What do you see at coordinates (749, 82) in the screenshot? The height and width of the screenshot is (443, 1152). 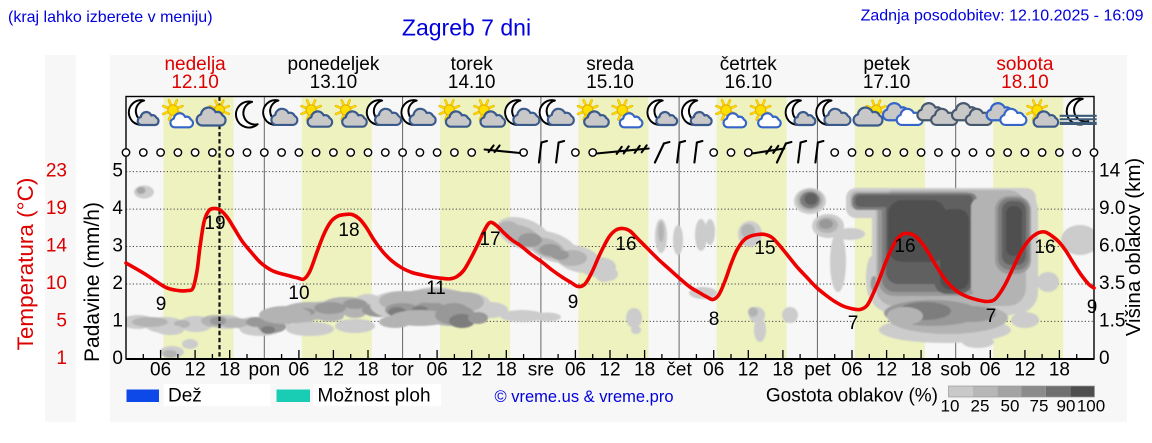 I see `svg-text: 16.10` at bounding box center [749, 82].